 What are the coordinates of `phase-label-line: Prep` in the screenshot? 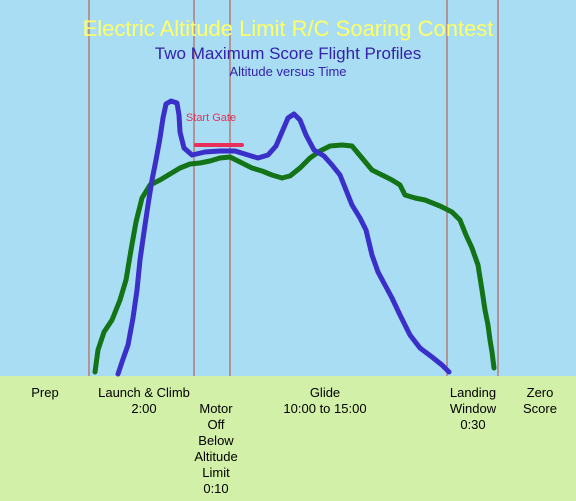 It's located at (45, 392).